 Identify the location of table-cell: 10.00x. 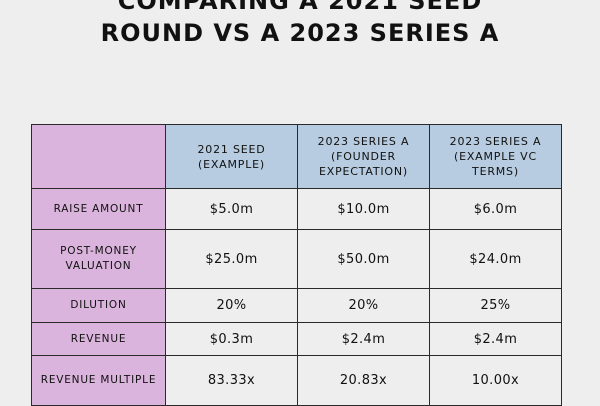
(495, 380).